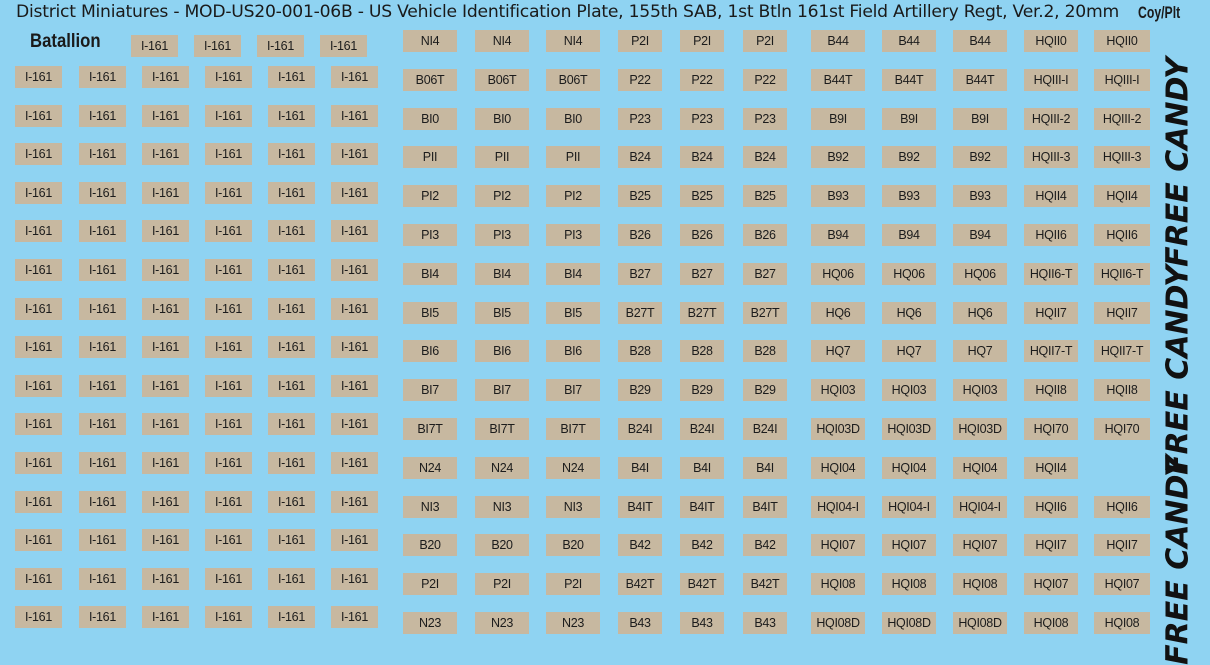 The height and width of the screenshot is (665, 1210). What do you see at coordinates (1051, 41) in the screenshot?
I see `id-plate: HQII0` at bounding box center [1051, 41].